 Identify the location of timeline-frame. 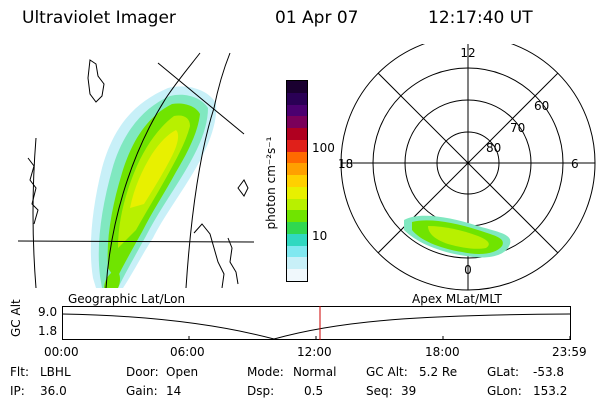
(316, 323).